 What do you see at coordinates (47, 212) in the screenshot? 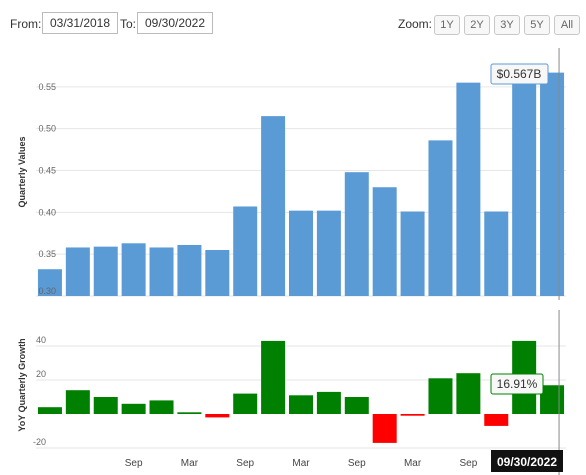
I see `top-y-tick-label: 0.40` at bounding box center [47, 212].